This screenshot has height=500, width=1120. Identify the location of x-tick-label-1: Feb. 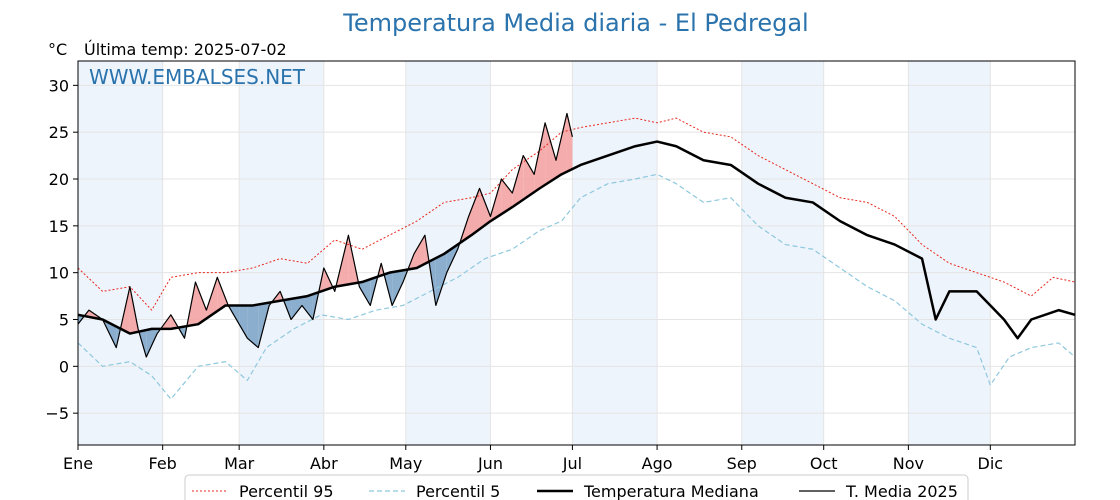
(163, 463).